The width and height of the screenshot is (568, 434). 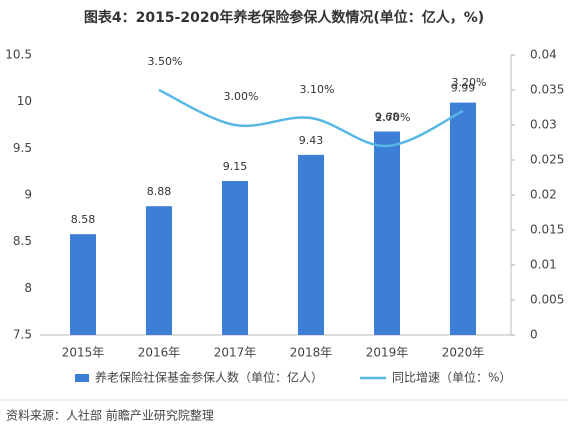 I want to click on y2-tick-label: 0.01, so click(x=543, y=265).